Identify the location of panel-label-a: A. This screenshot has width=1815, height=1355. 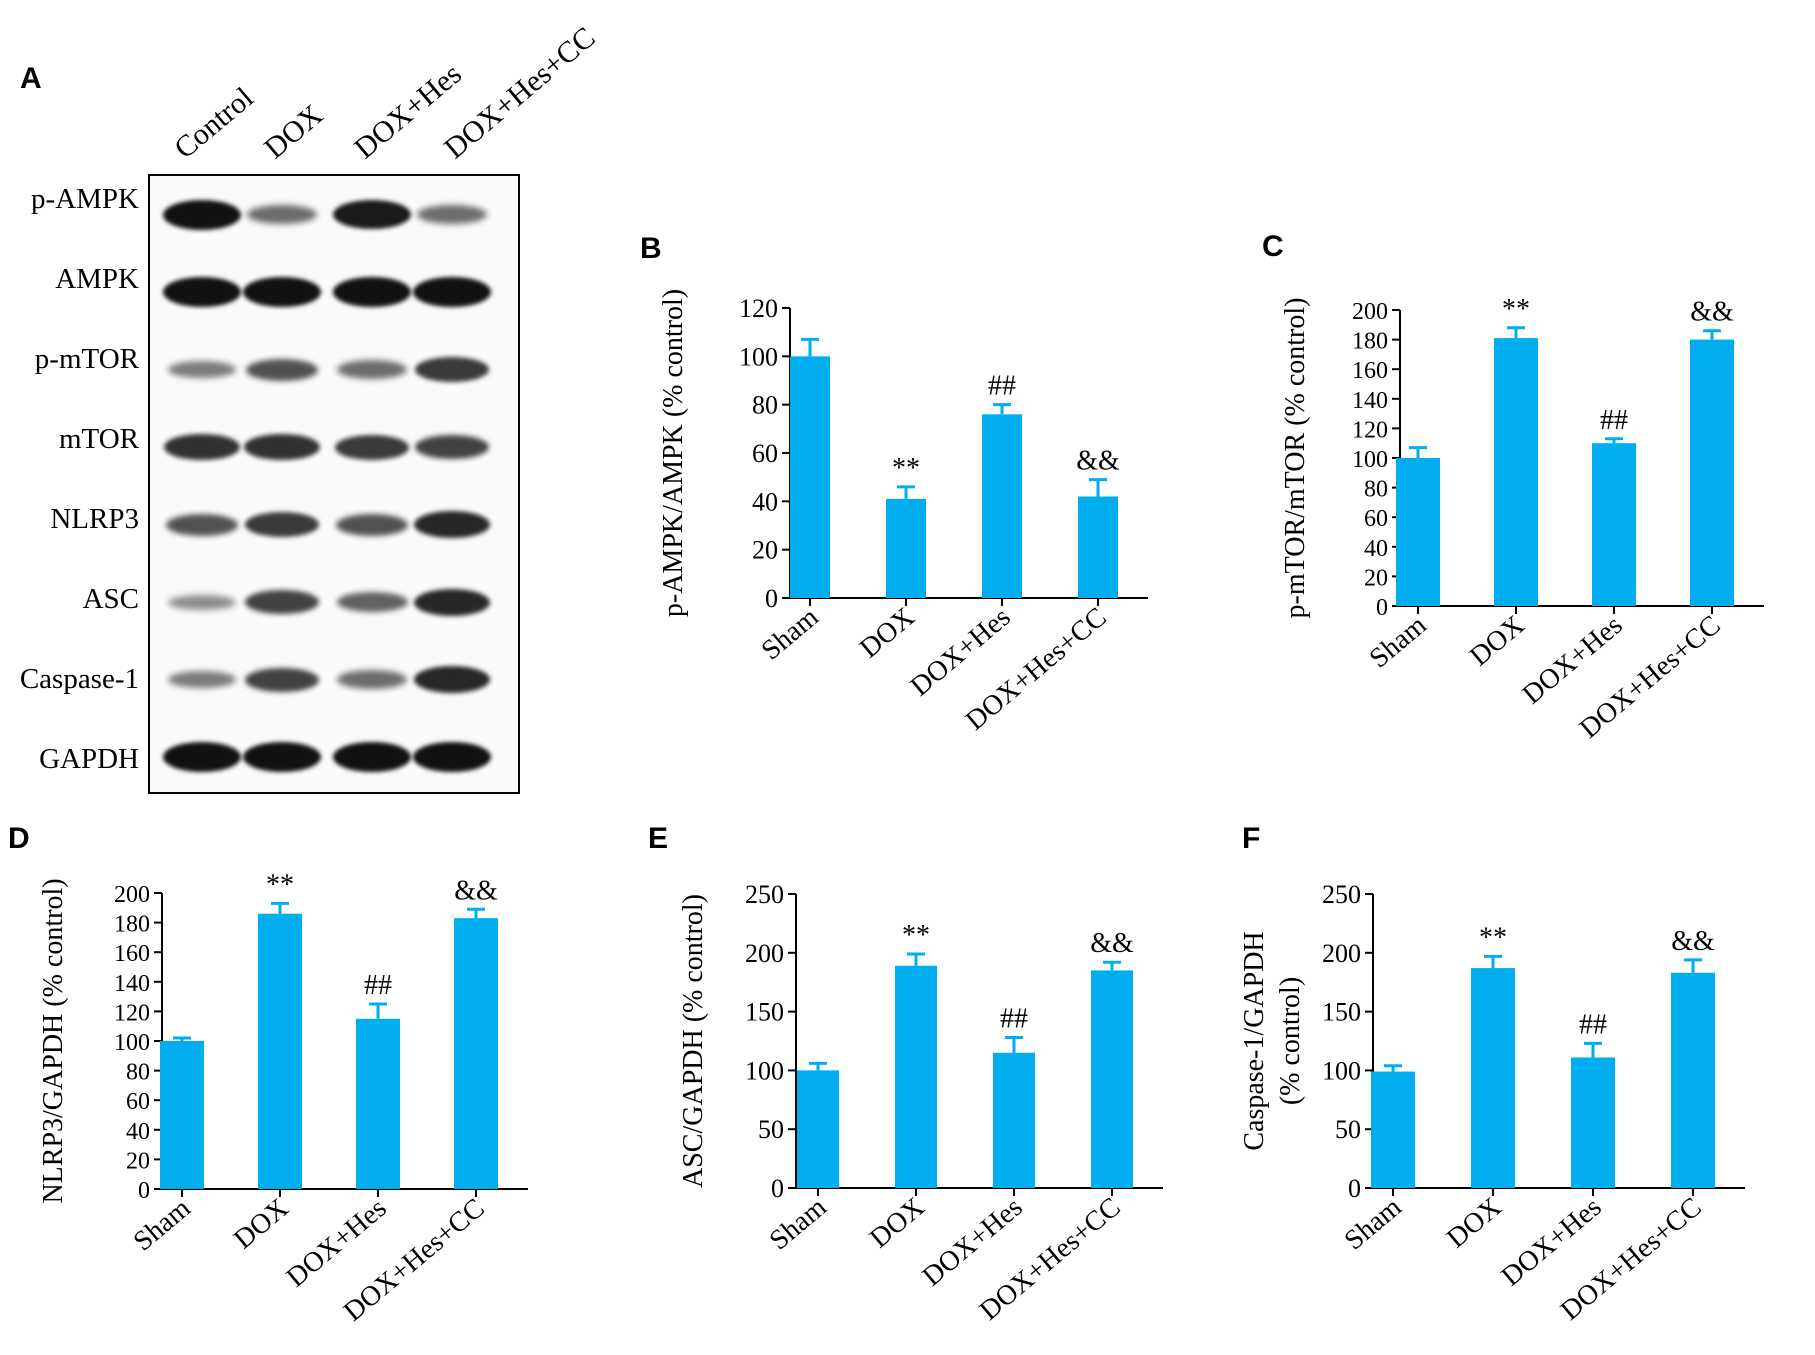
(31, 78).